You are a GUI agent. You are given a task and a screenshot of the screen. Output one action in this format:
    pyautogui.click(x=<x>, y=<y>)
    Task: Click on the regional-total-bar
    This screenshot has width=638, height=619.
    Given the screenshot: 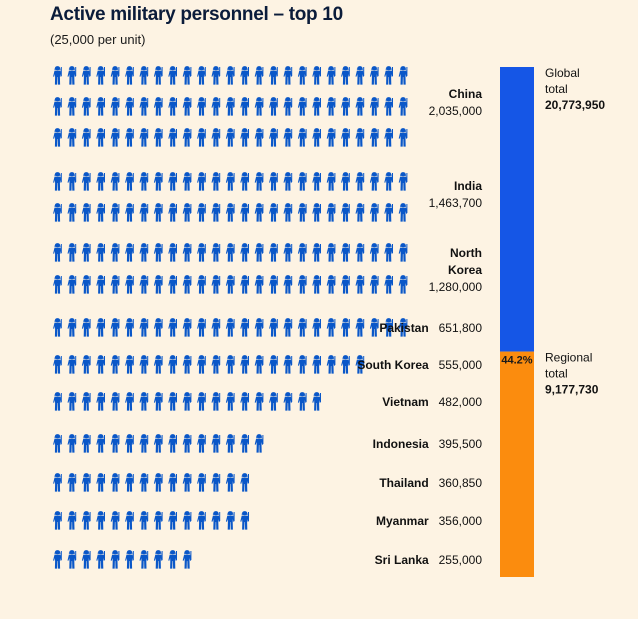 What is the action you would take?
    pyautogui.click(x=517, y=464)
    